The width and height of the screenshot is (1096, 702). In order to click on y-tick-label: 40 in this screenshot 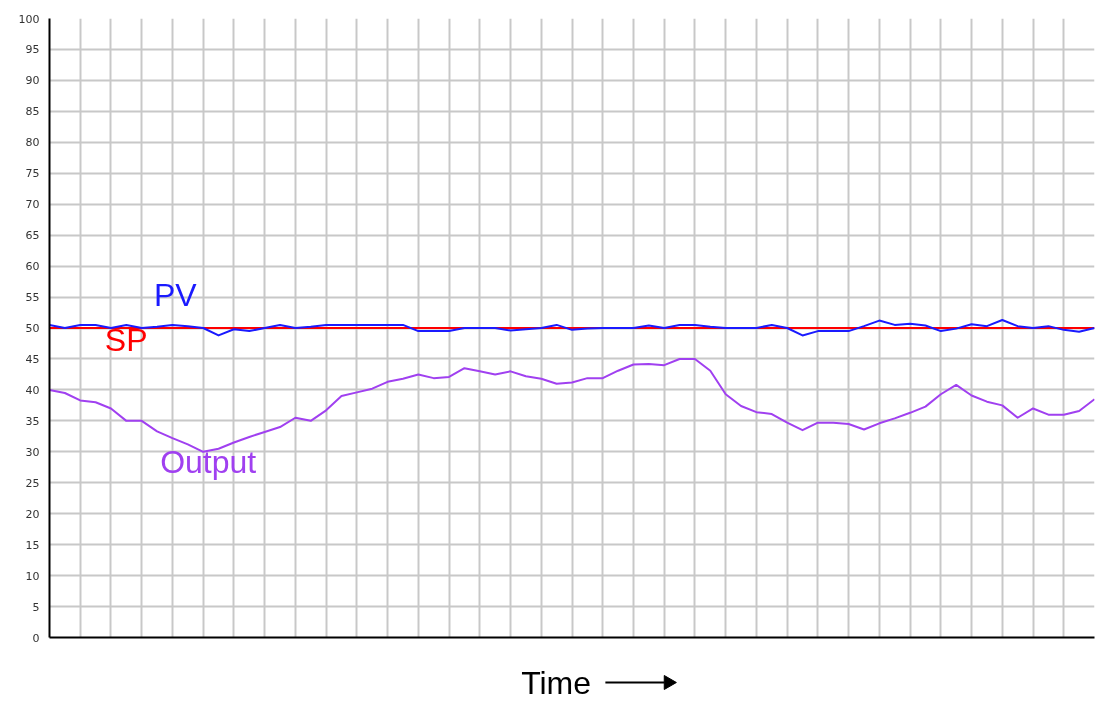, I will do `click(32, 390)`.